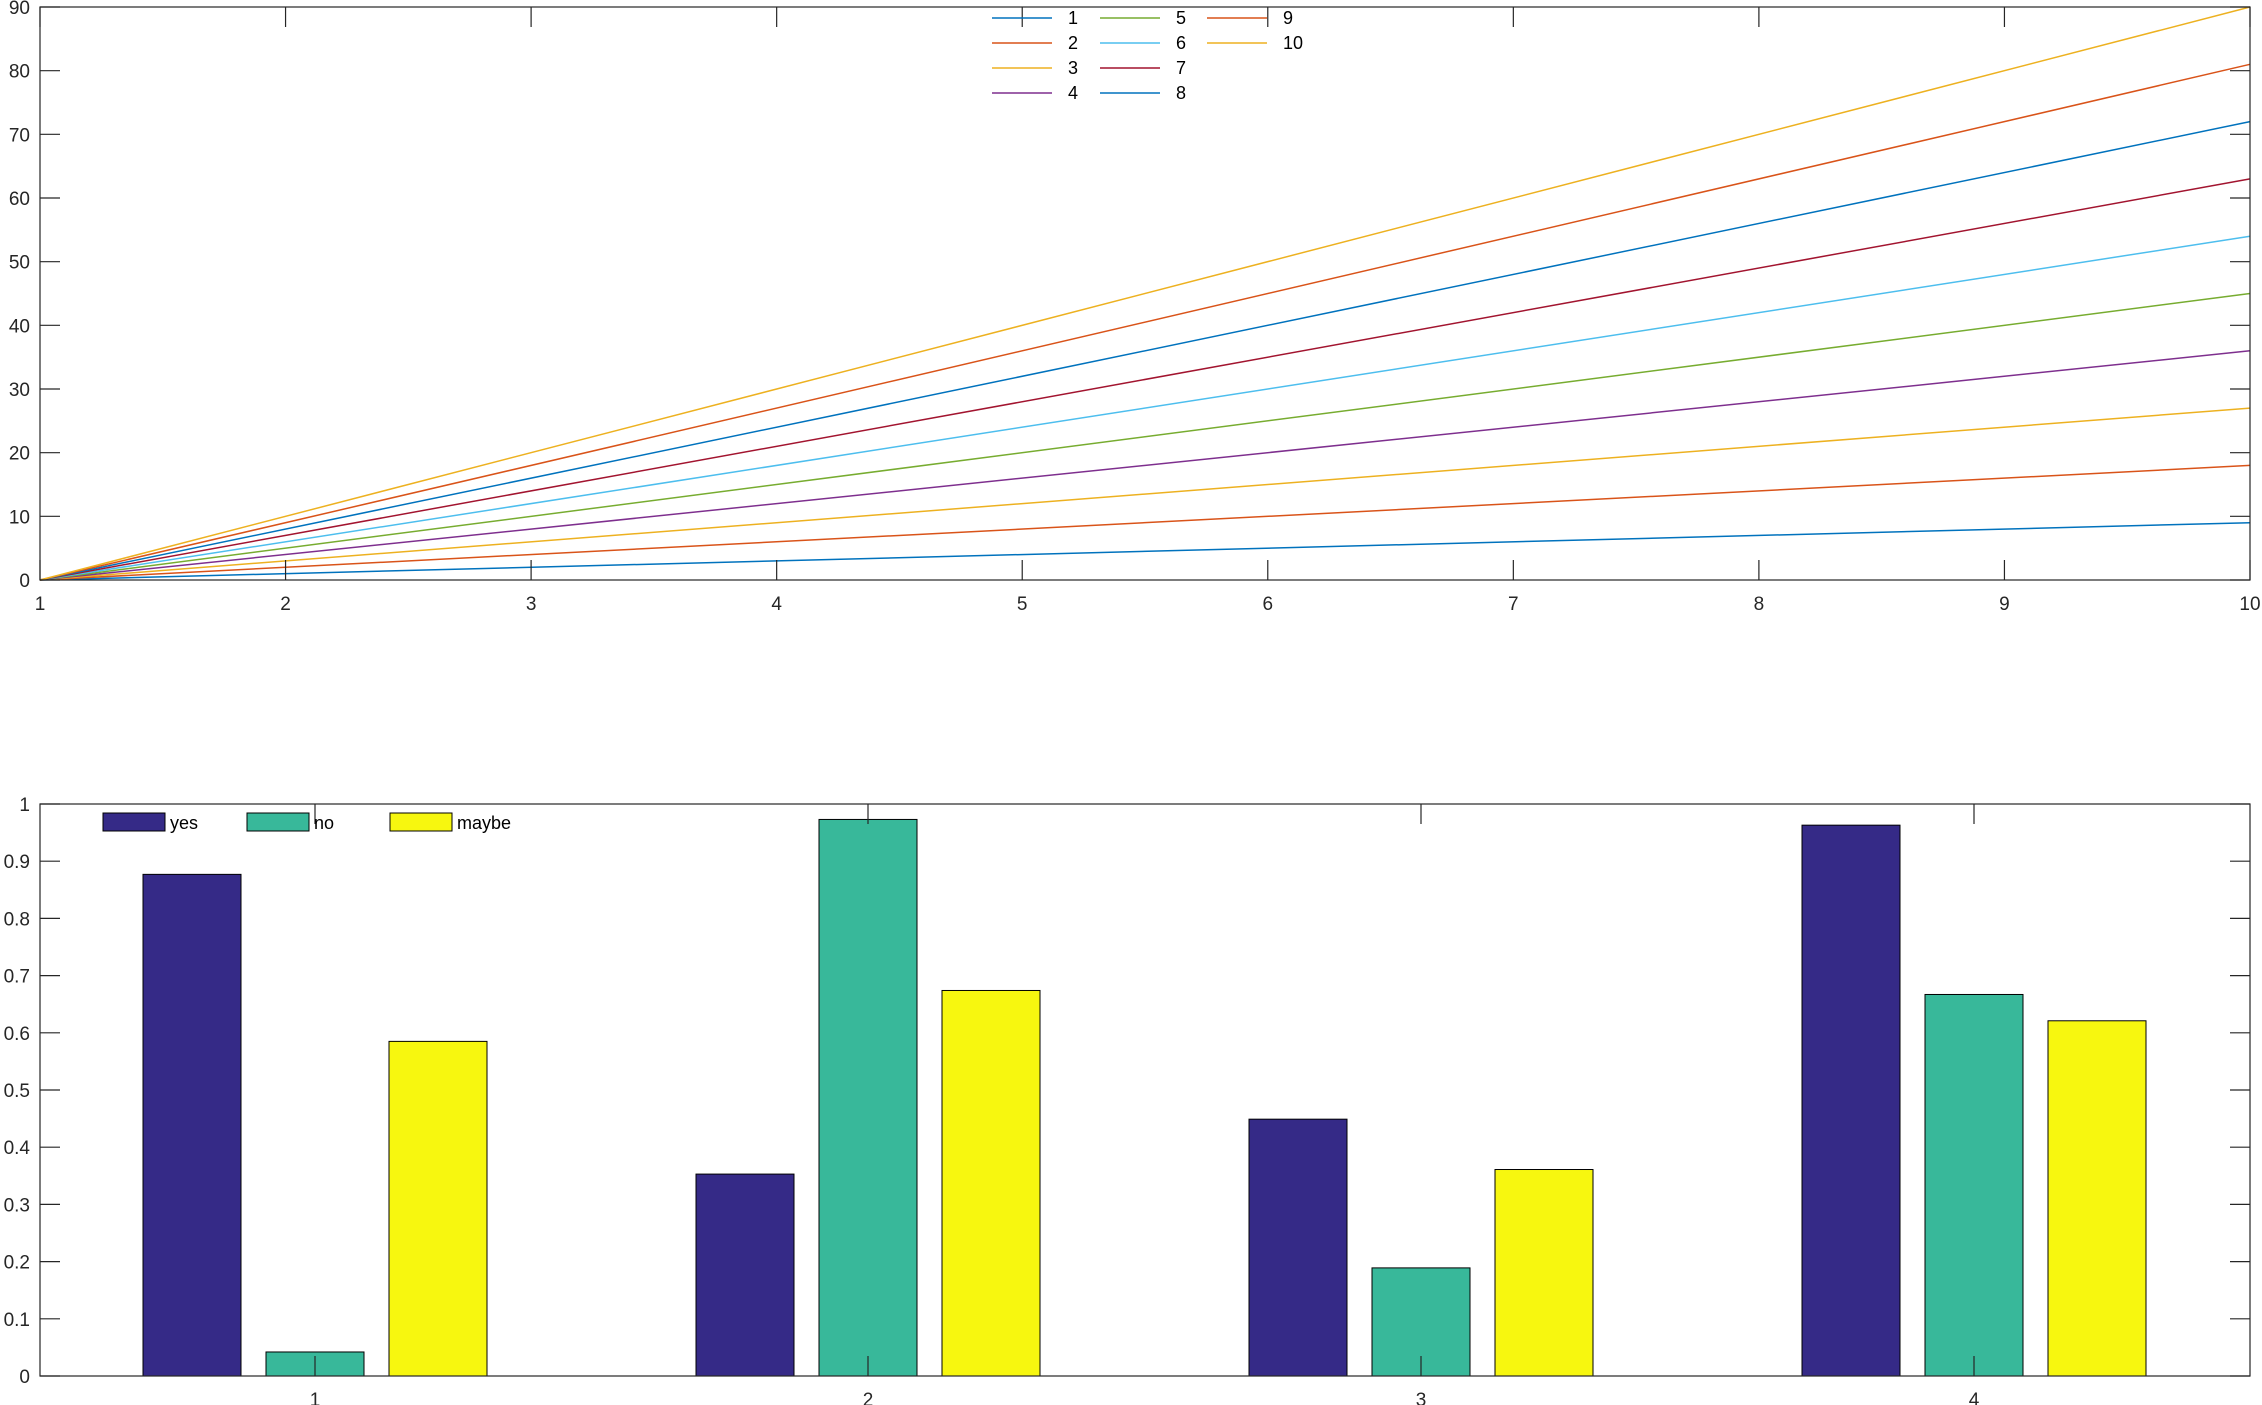  What do you see at coordinates (24, 805) in the screenshot?
I see `y-tick-label: 1` at bounding box center [24, 805].